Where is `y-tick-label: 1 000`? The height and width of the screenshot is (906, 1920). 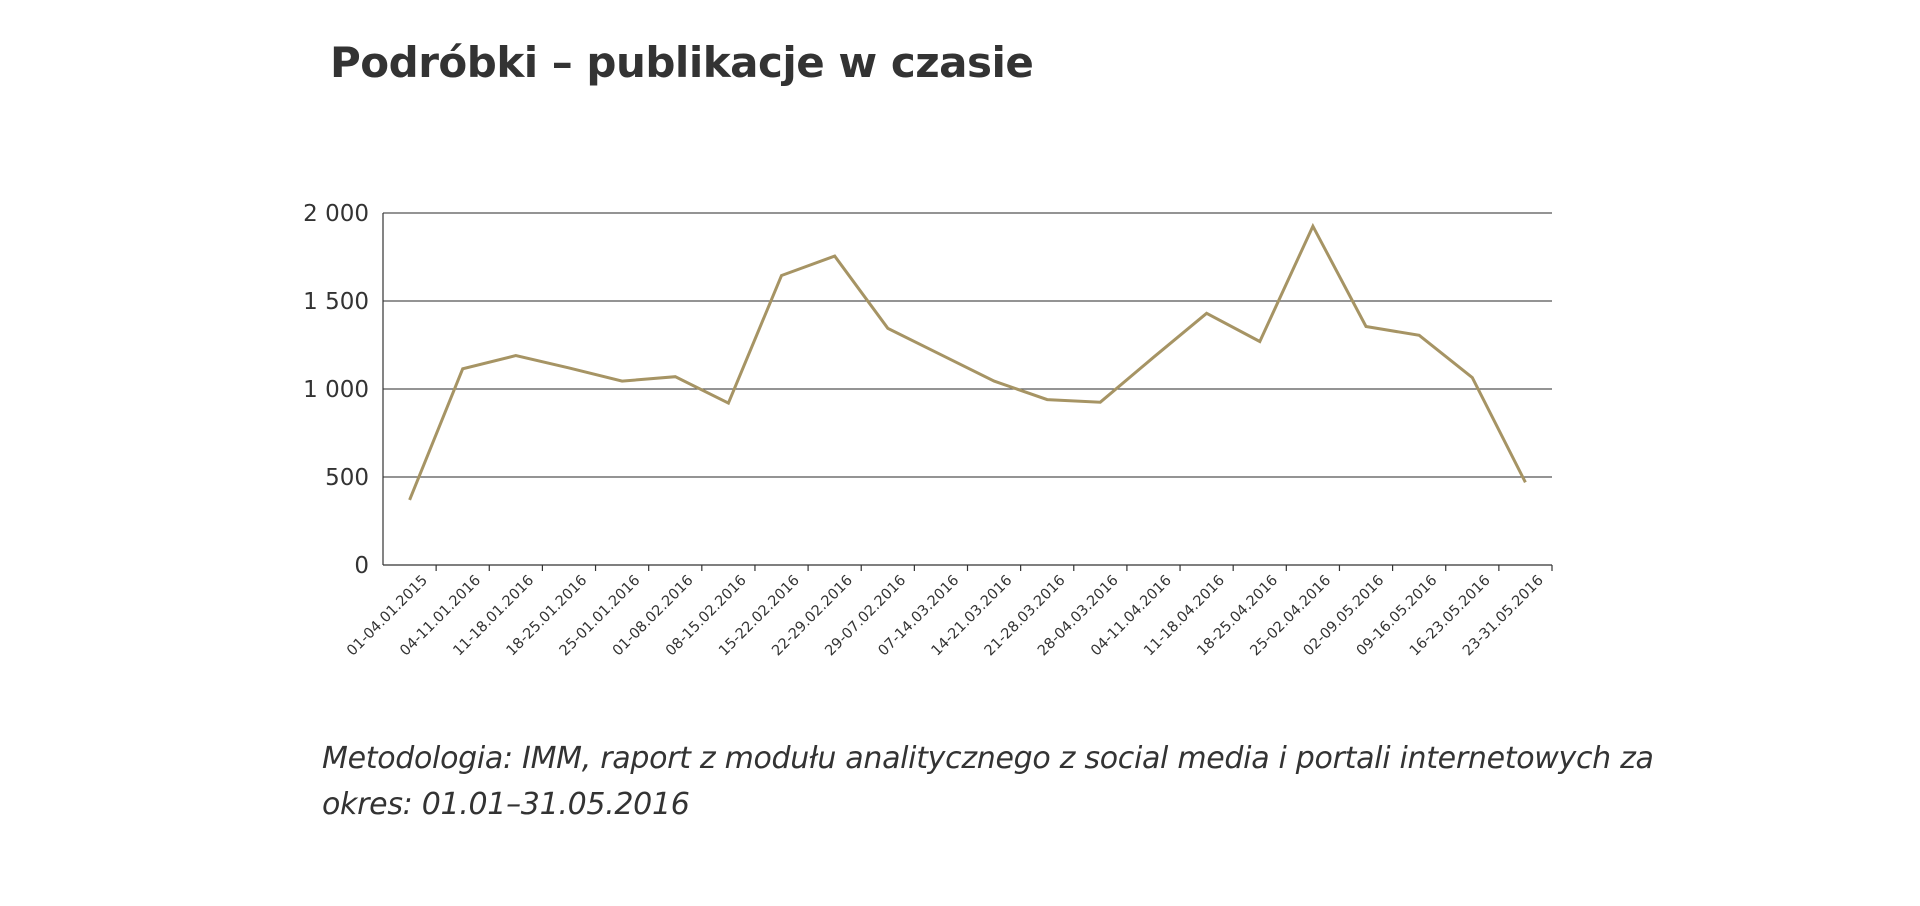 y-tick-label: 1 000 is located at coordinates (336, 390).